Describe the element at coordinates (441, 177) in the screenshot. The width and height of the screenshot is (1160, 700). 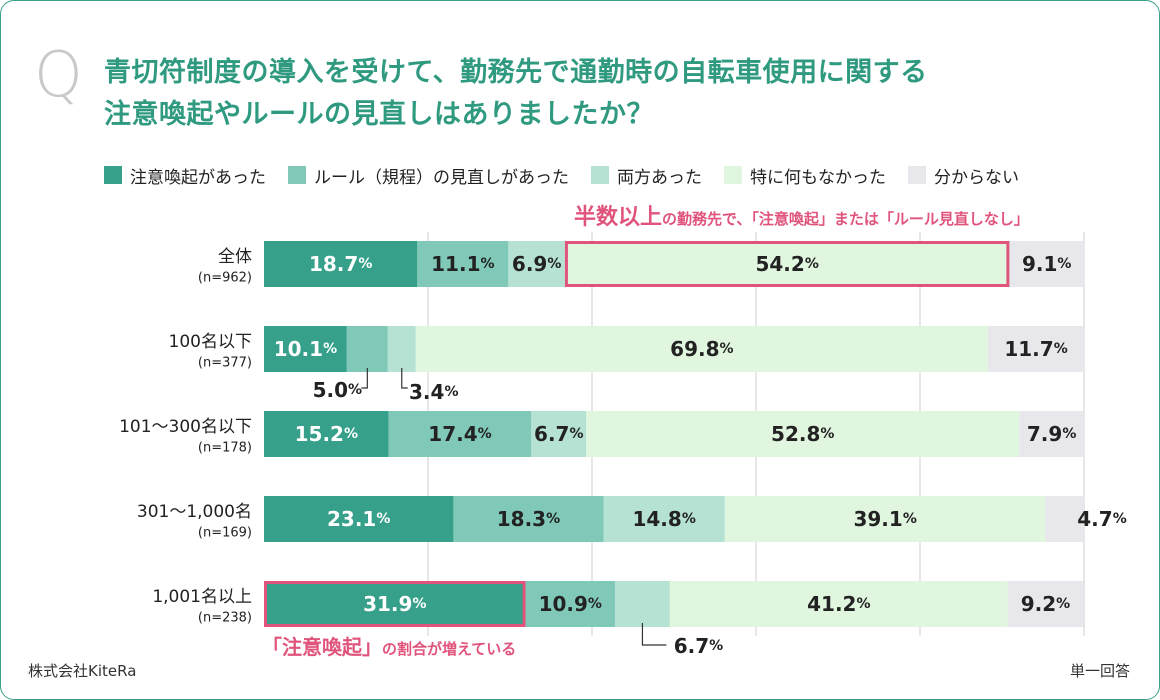
I see `legend-label-rule-review: ルール（規程）の見直しがあった` at that location.